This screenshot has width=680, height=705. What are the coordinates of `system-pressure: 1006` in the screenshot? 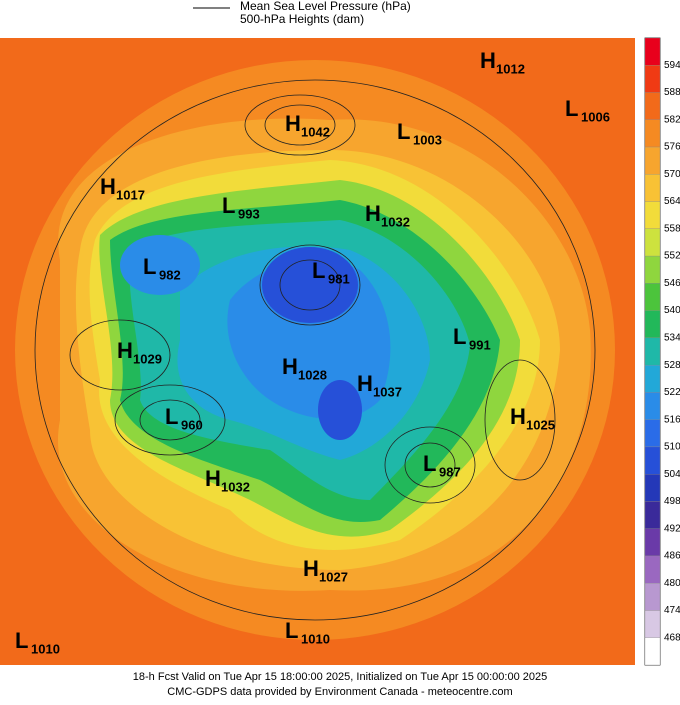 It's located at (595, 116).